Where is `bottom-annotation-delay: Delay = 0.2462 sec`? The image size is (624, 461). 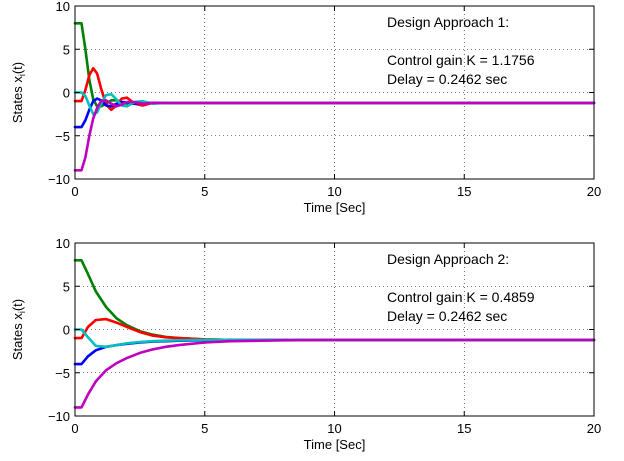
bottom-annotation-delay: Delay = 0.2462 sec is located at coordinates (447, 316).